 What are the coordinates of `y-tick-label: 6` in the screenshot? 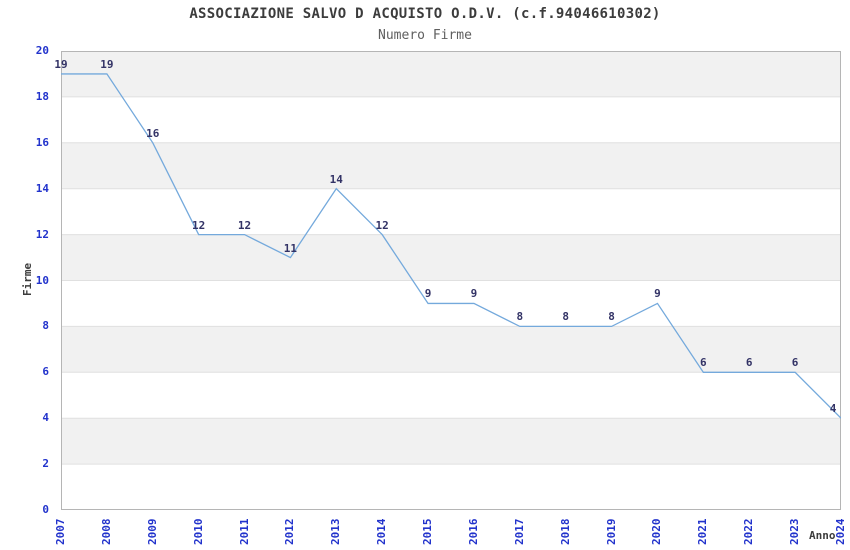 It's located at (45, 372).